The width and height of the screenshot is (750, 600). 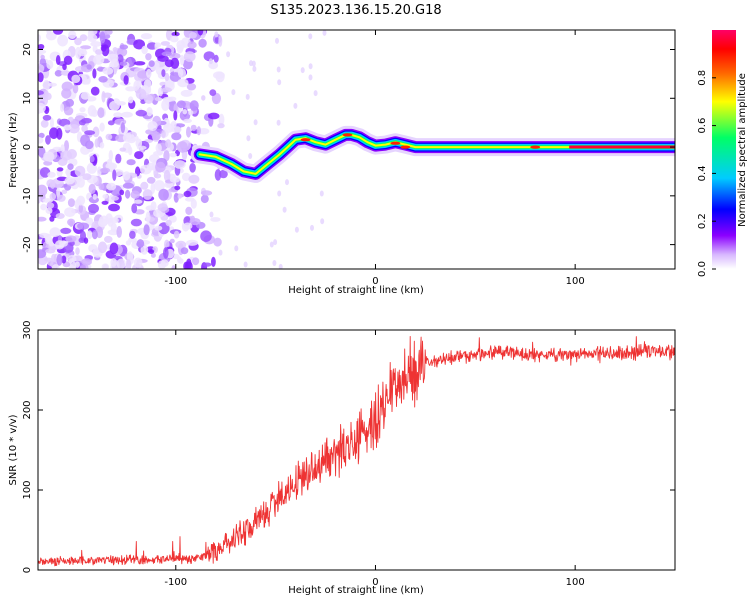 I want to click on y-tick-label: -20, so click(x=27, y=244).